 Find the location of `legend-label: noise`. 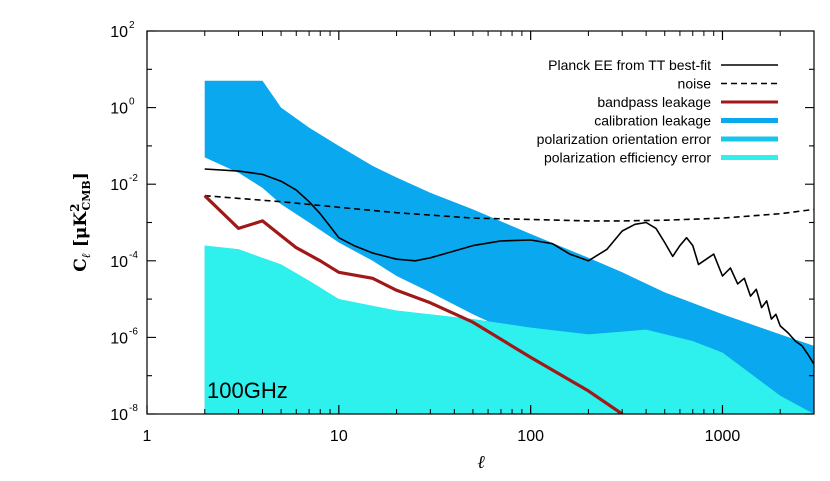

legend-label: noise is located at coordinates (695, 84).